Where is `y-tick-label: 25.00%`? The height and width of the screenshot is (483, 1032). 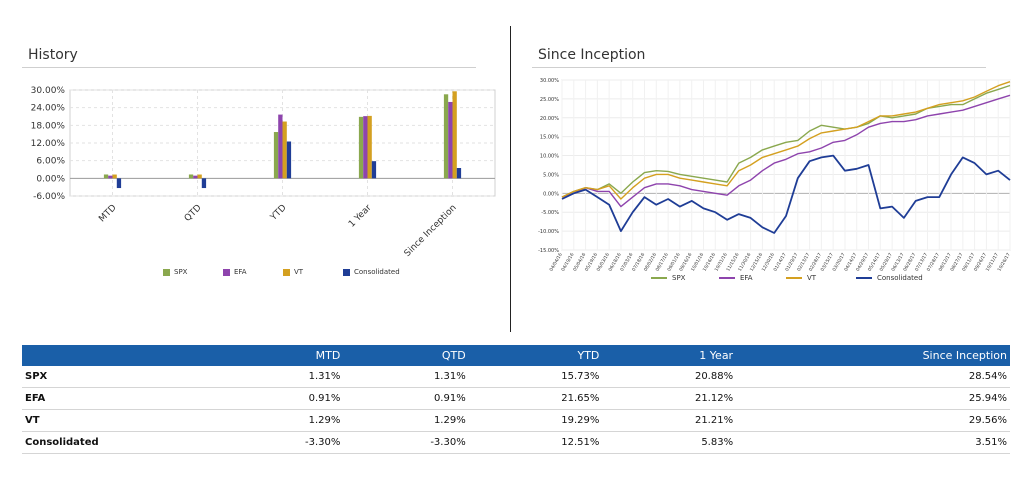
y-tick-label: 25.00% is located at coordinates (549, 100).